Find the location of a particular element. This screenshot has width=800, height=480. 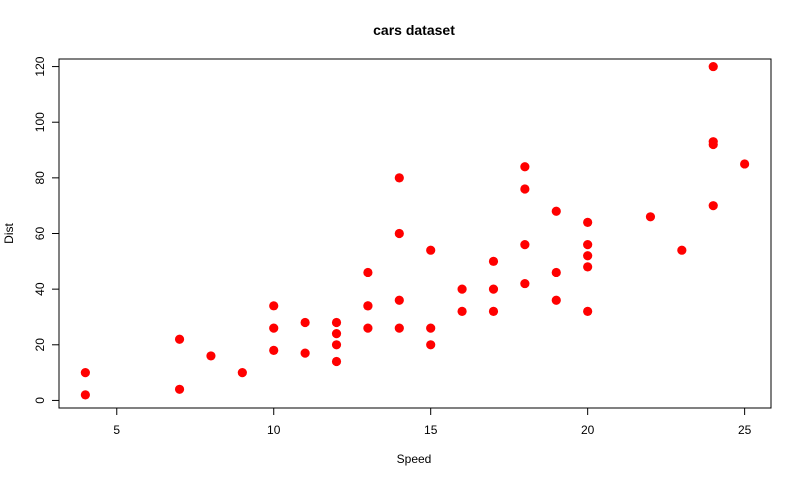

y-tick-label: 20 is located at coordinates (40, 345).